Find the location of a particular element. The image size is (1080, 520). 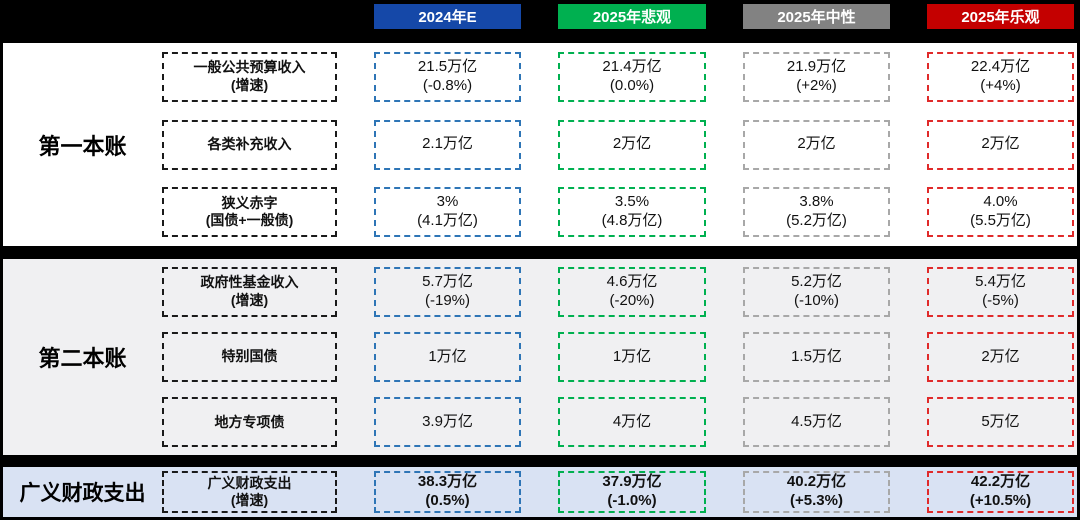

value-cell: 22.4万亿 (+4%) is located at coordinates (1000, 76).